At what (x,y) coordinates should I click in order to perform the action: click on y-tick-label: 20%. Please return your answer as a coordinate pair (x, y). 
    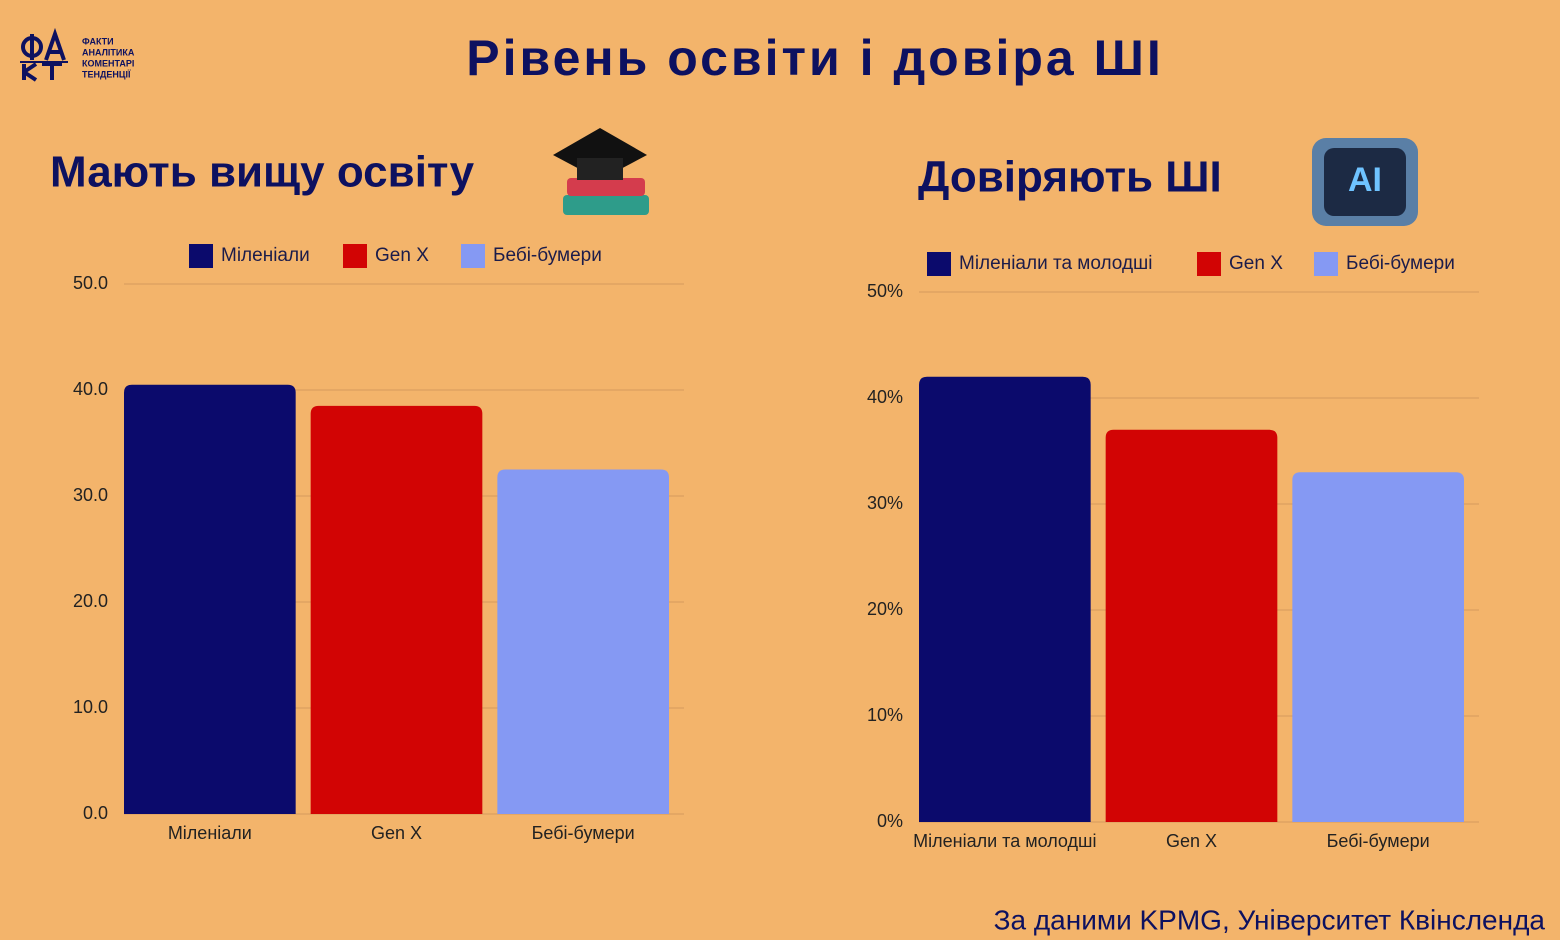
    Looking at the image, I should click on (885, 609).